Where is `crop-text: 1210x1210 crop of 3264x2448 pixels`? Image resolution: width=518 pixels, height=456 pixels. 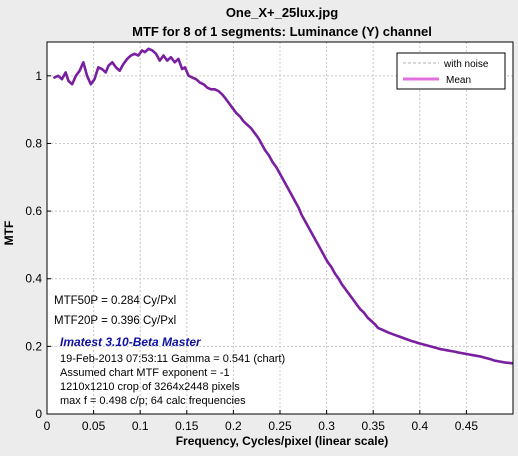
crop-text: 1210x1210 crop of 3264x2448 pixels is located at coordinates (150, 387).